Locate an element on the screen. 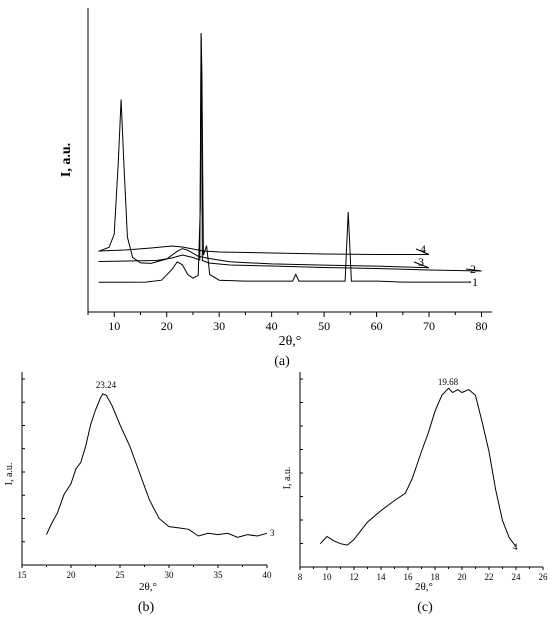 This screenshot has height=619, width=550. panel-a-x-tick-label: 70 is located at coordinates (429, 326).